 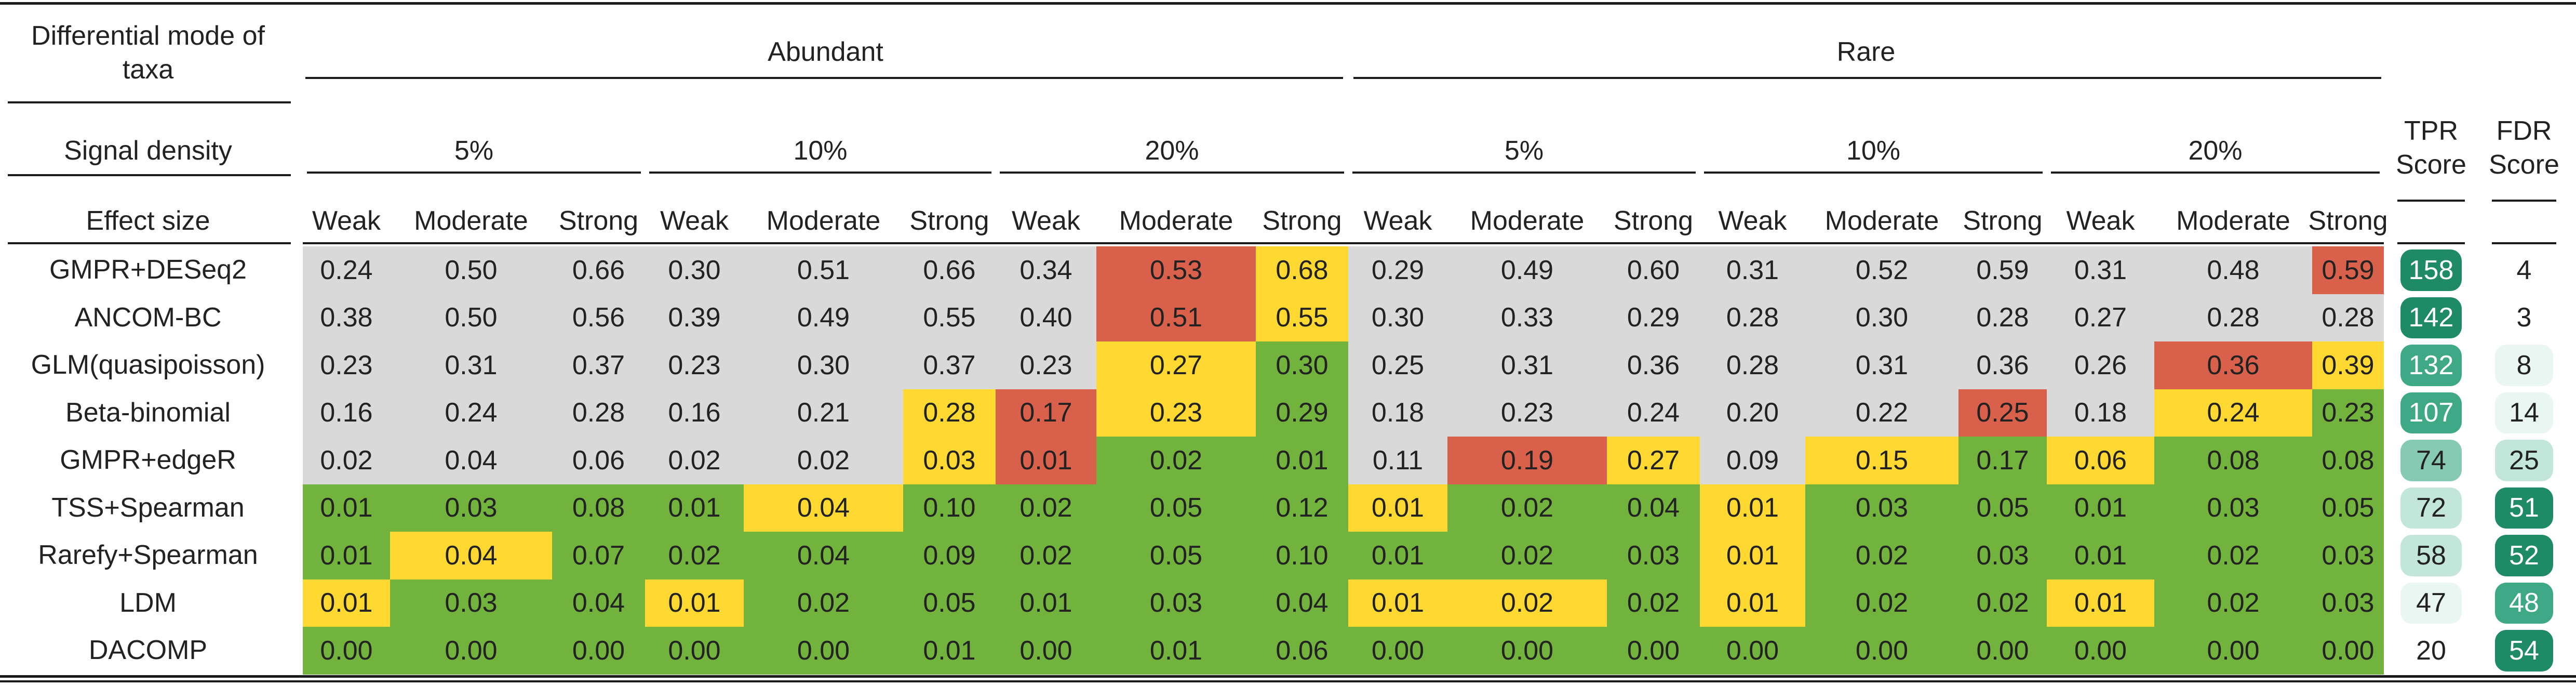 What do you see at coordinates (2100, 317) in the screenshot?
I see `value-cell: 0.27` at bounding box center [2100, 317].